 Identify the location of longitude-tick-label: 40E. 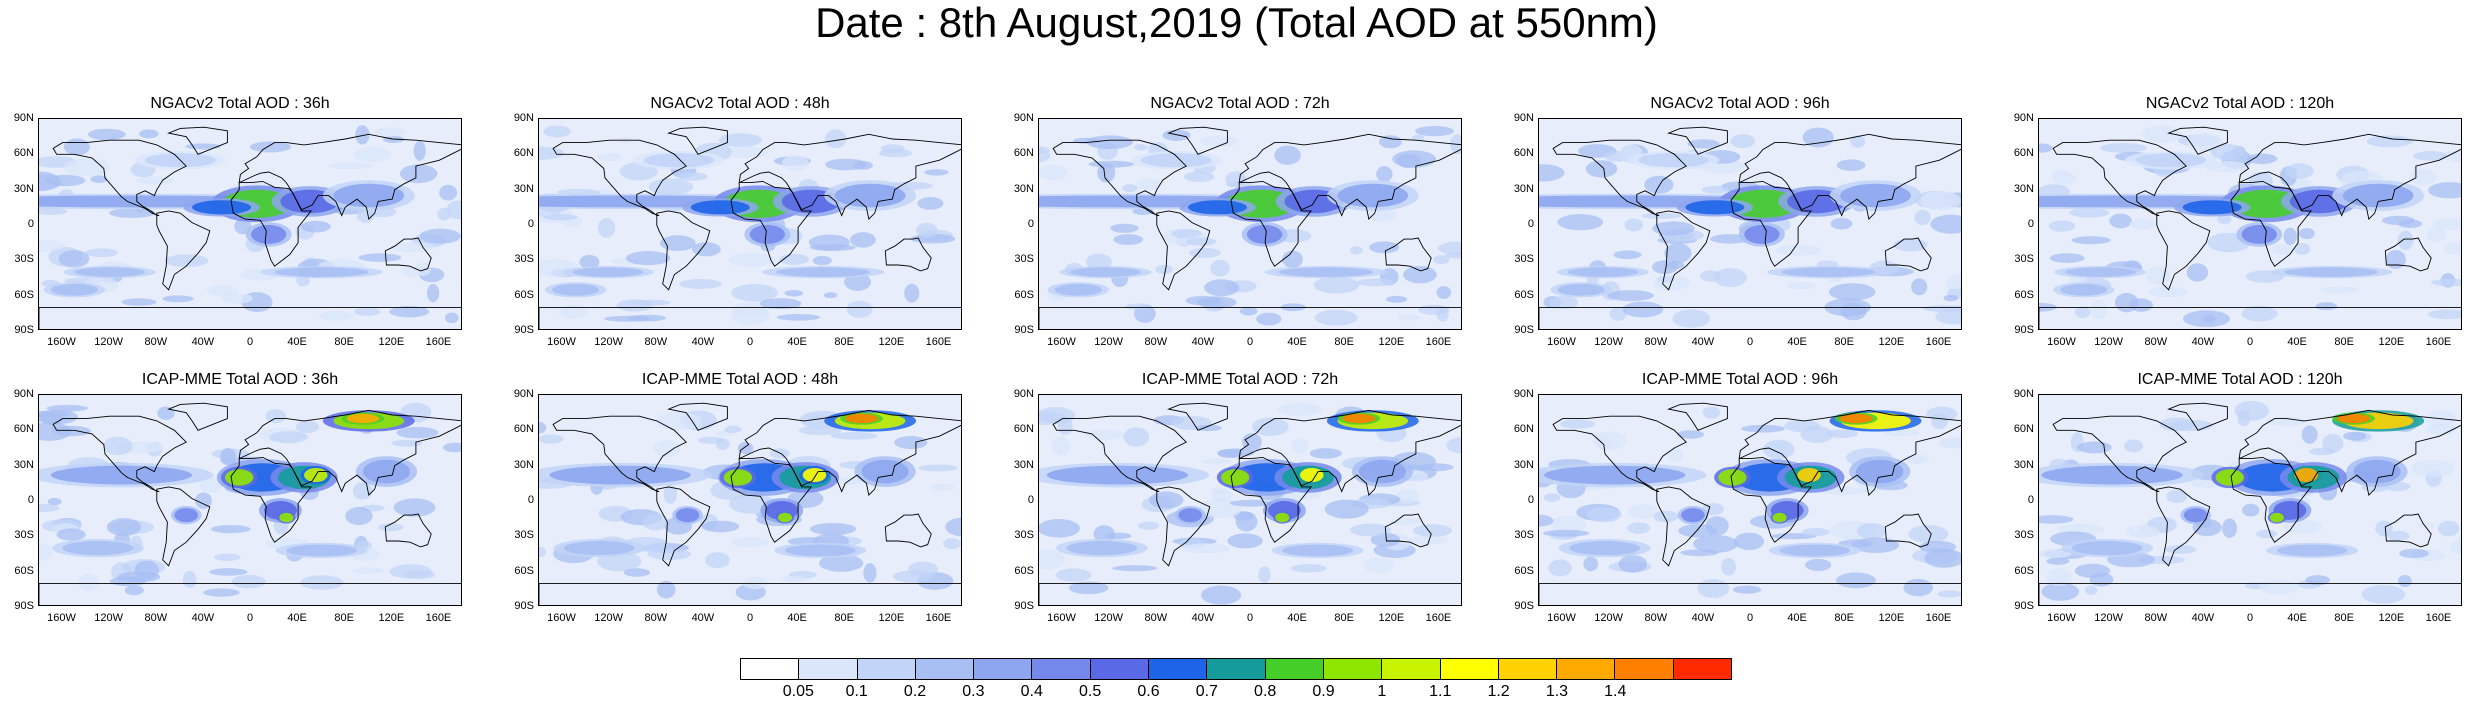
(1797, 342).